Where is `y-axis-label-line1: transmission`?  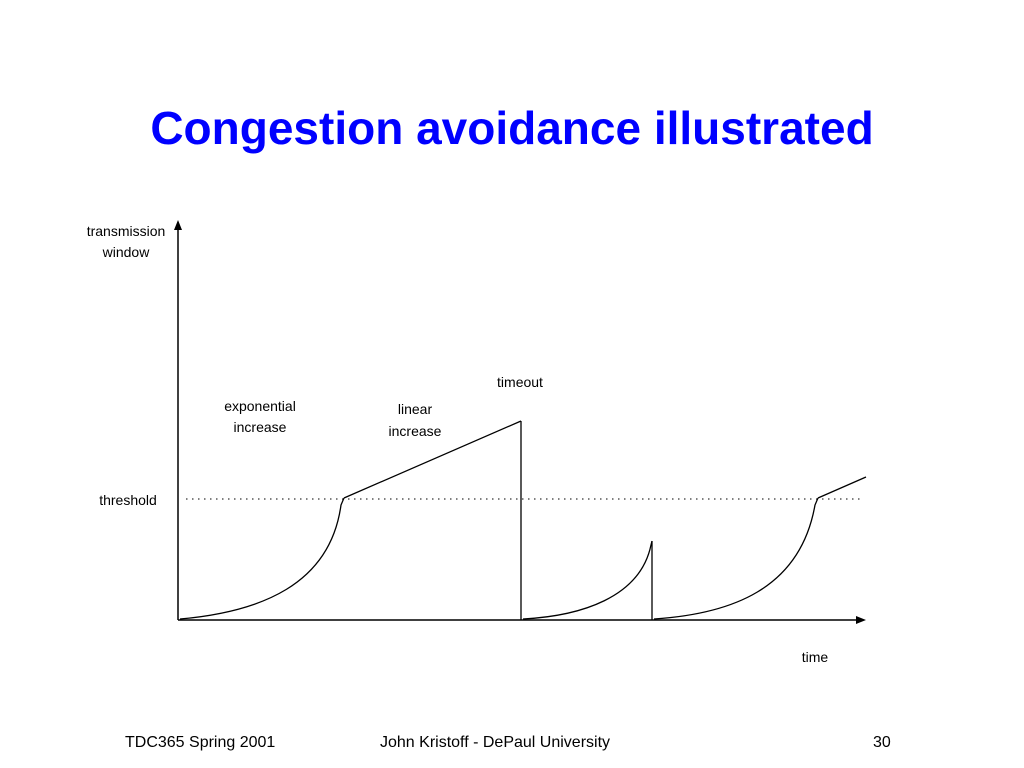
y-axis-label-line1: transmission is located at coordinates (126, 231).